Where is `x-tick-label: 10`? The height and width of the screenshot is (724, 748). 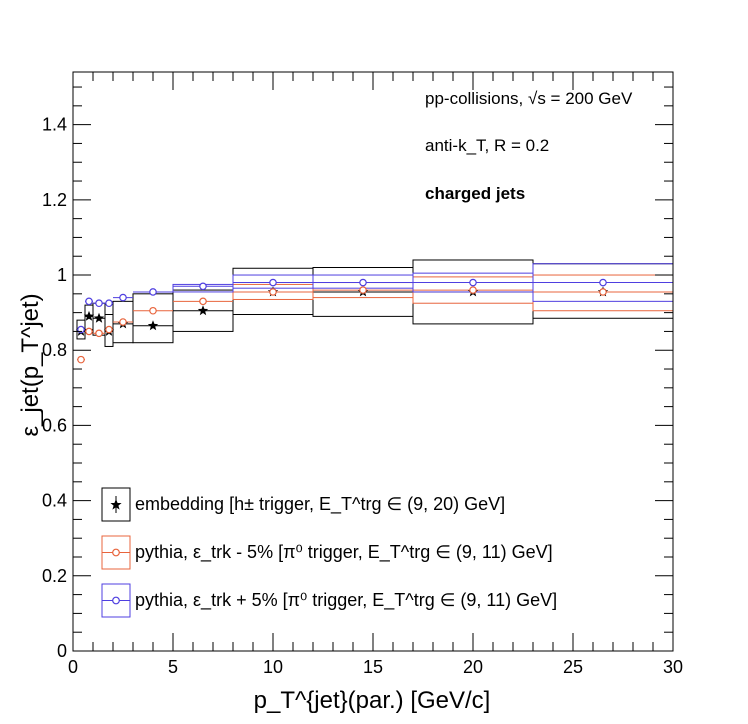 x-tick-label: 10 is located at coordinates (273, 667).